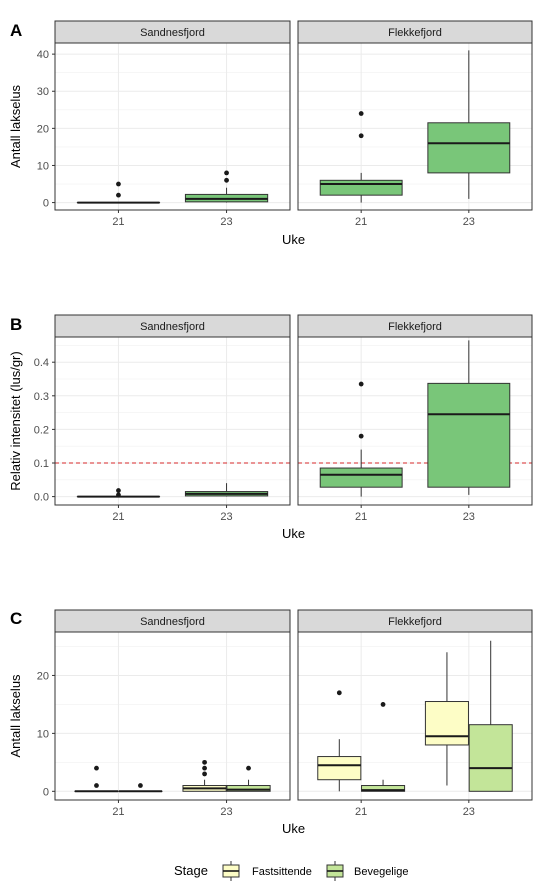  Describe the element at coordinates (191, 870) in the screenshot. I see `legend-title: Stage` at that location.